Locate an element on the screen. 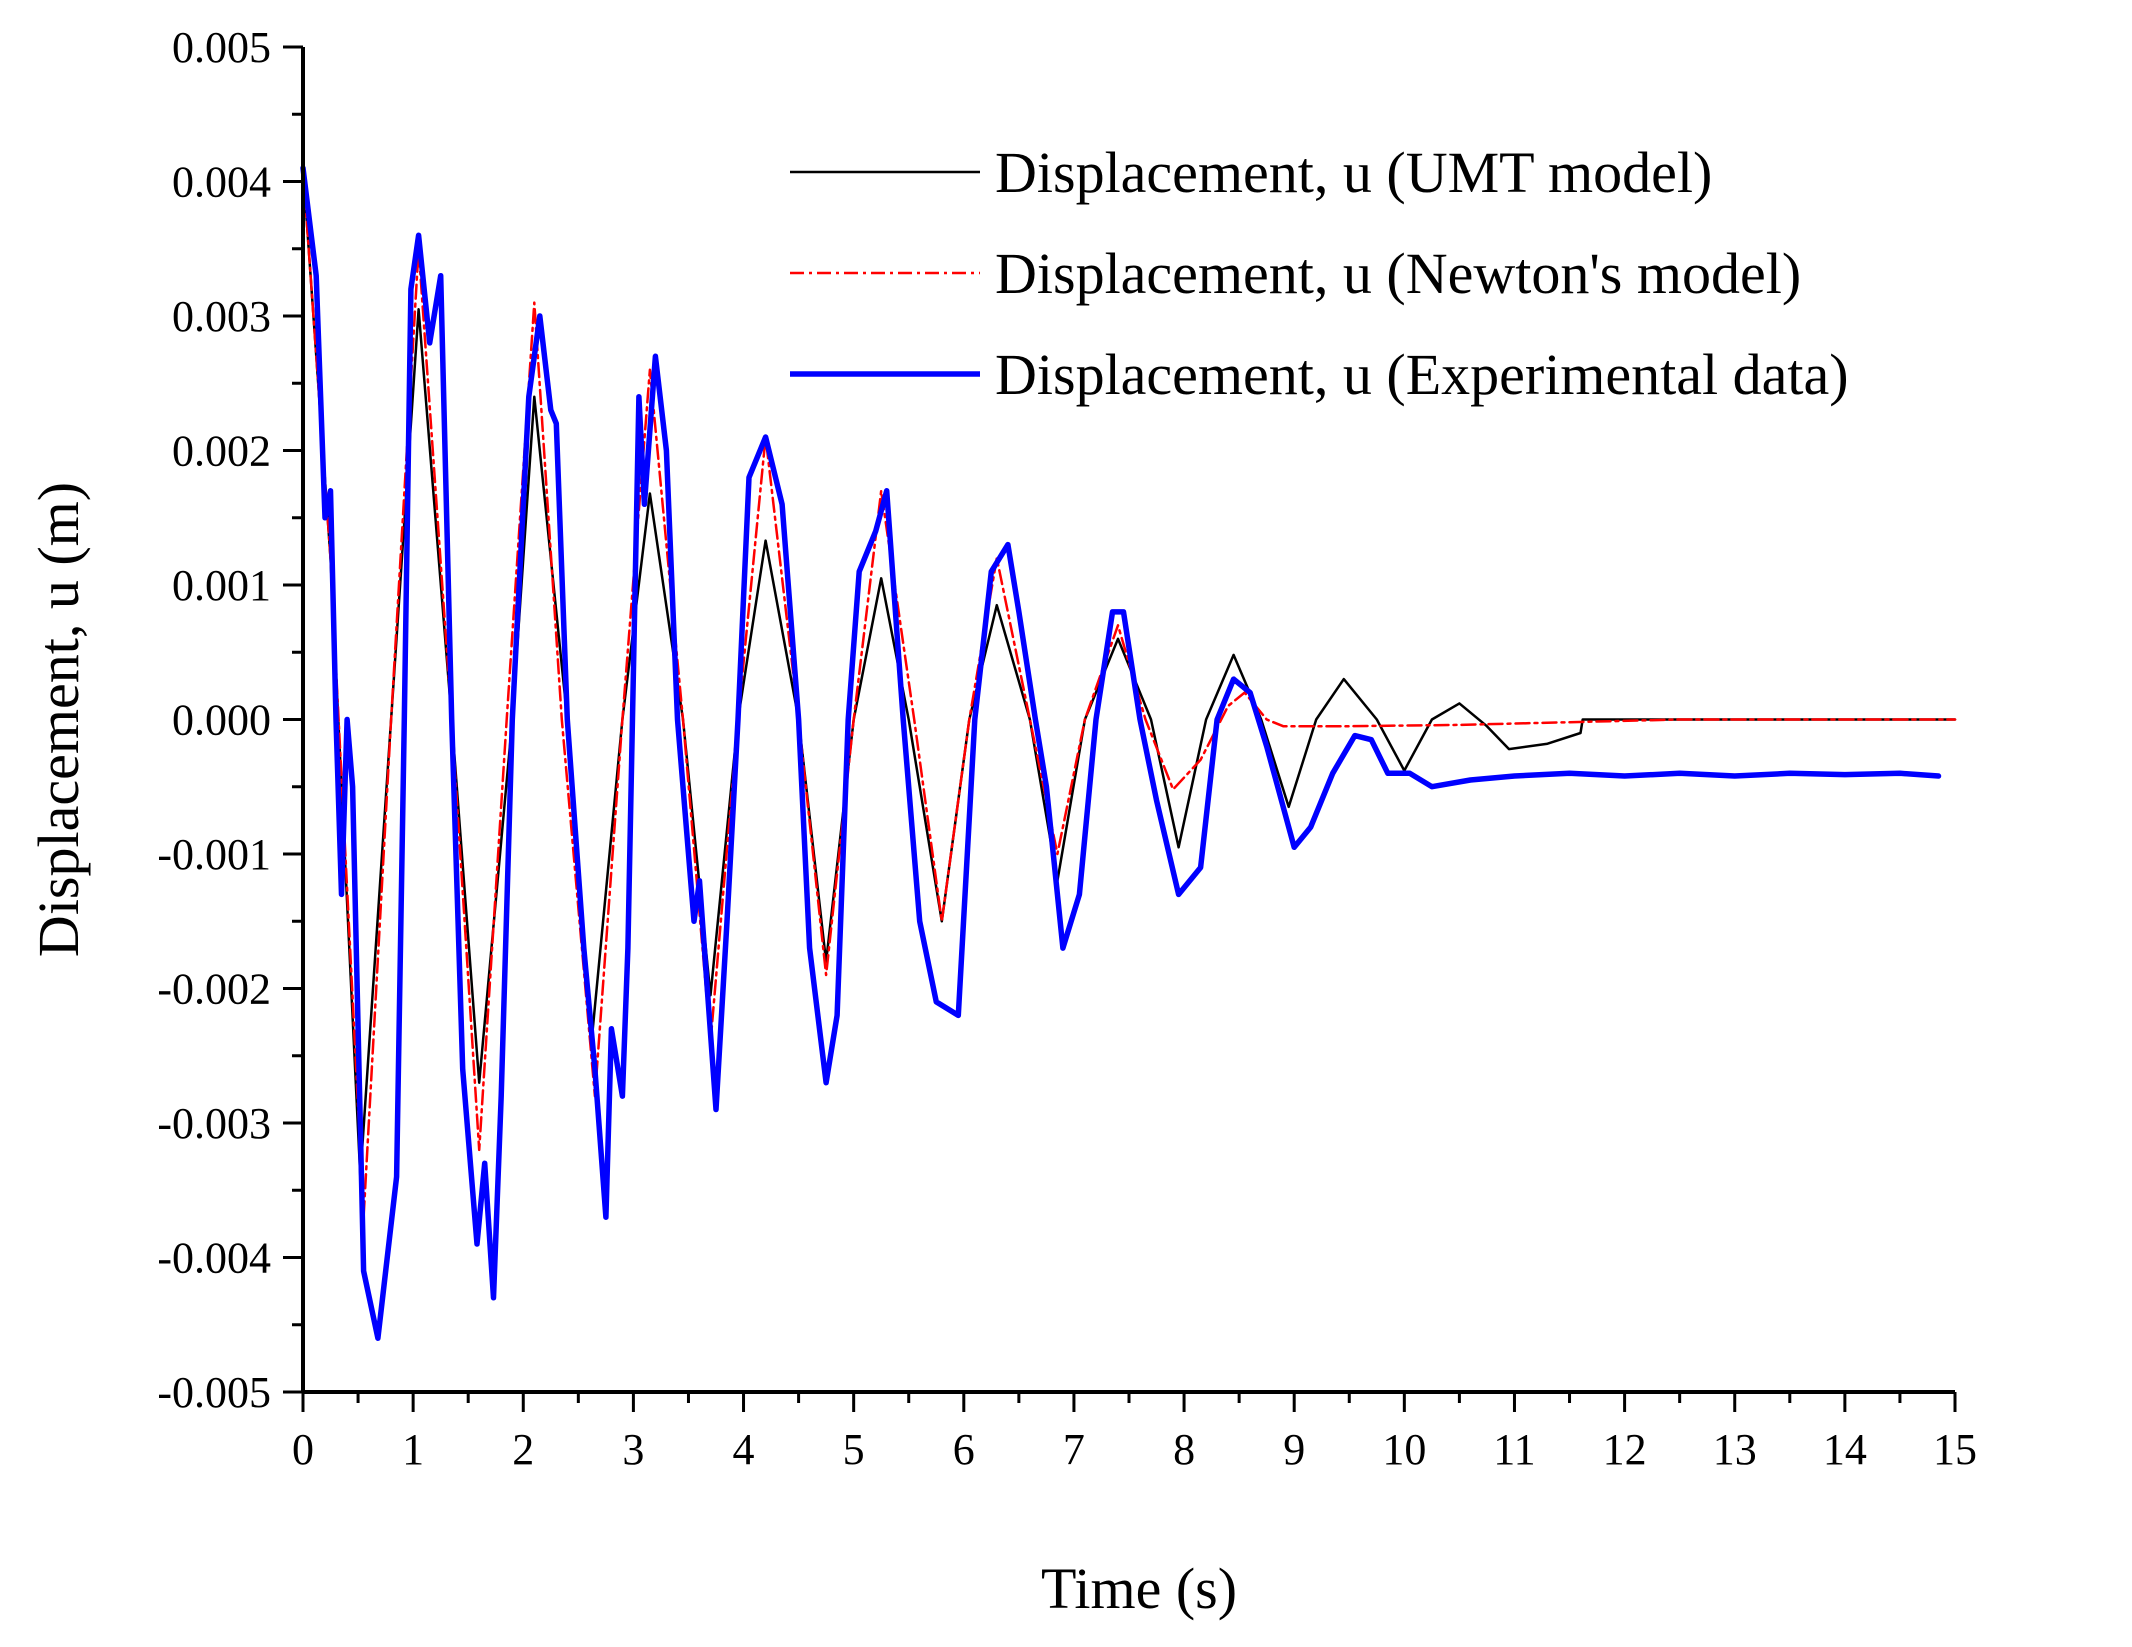 The height and width of the screenshot is (1647, 2132). x-tick-label: 10 is located at coordinates (1404, 1449).